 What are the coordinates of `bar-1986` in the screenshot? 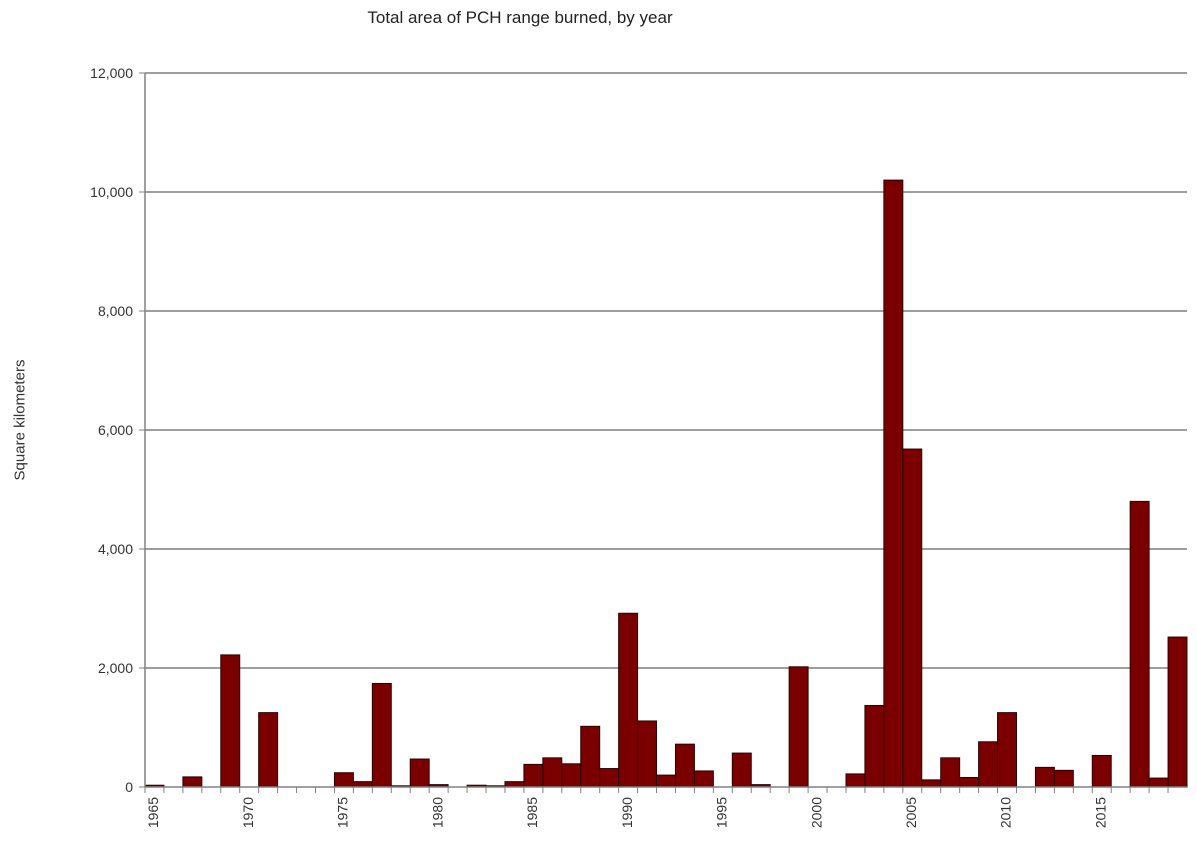 It's located at (552, 772).